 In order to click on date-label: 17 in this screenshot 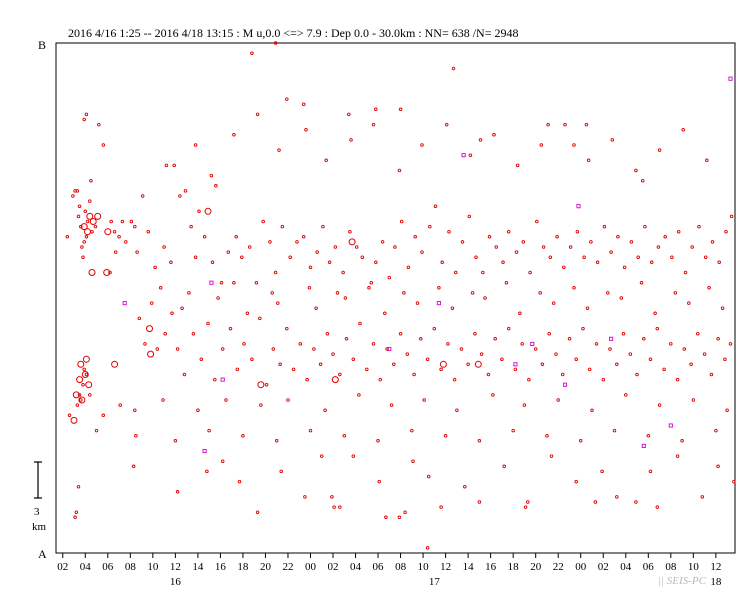, I will do `click(435, 582)`.